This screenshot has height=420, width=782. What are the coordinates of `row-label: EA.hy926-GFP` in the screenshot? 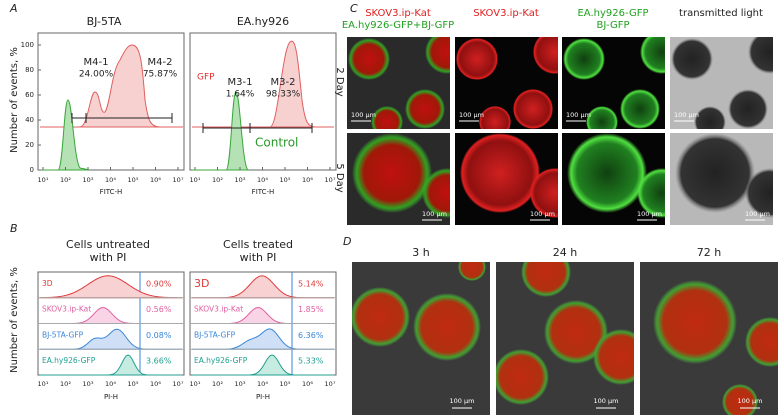 It's located at (69, 360).